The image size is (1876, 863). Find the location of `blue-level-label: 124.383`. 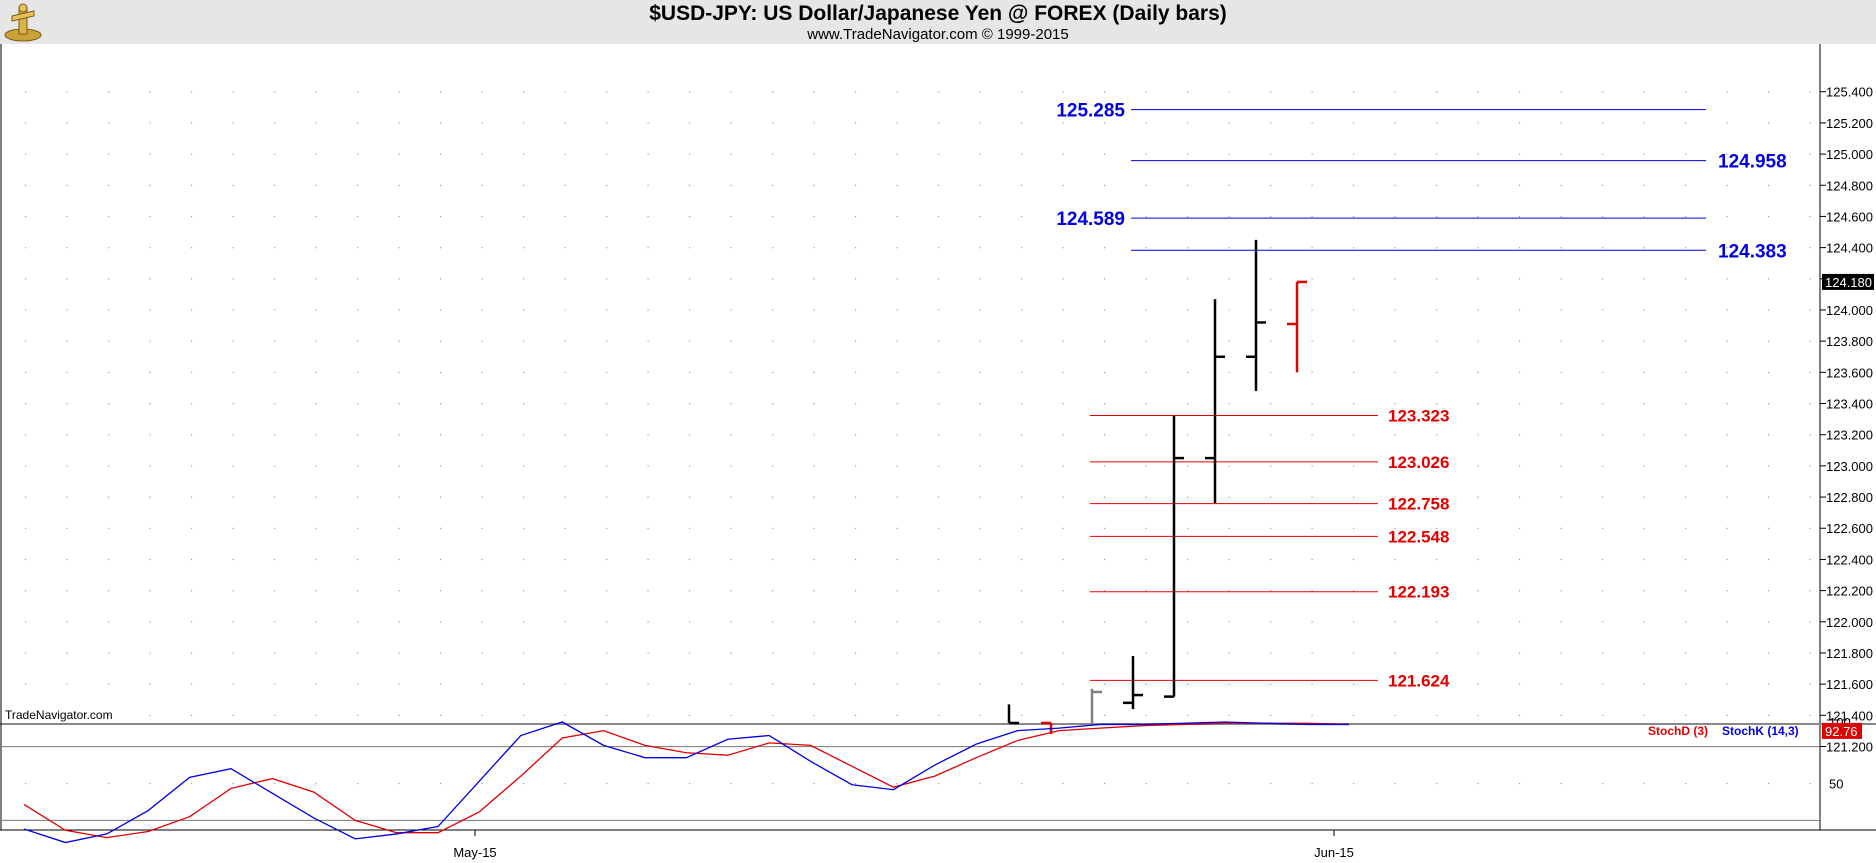

blue-level-label: 124.383 is located at coordinates (1752, 251).